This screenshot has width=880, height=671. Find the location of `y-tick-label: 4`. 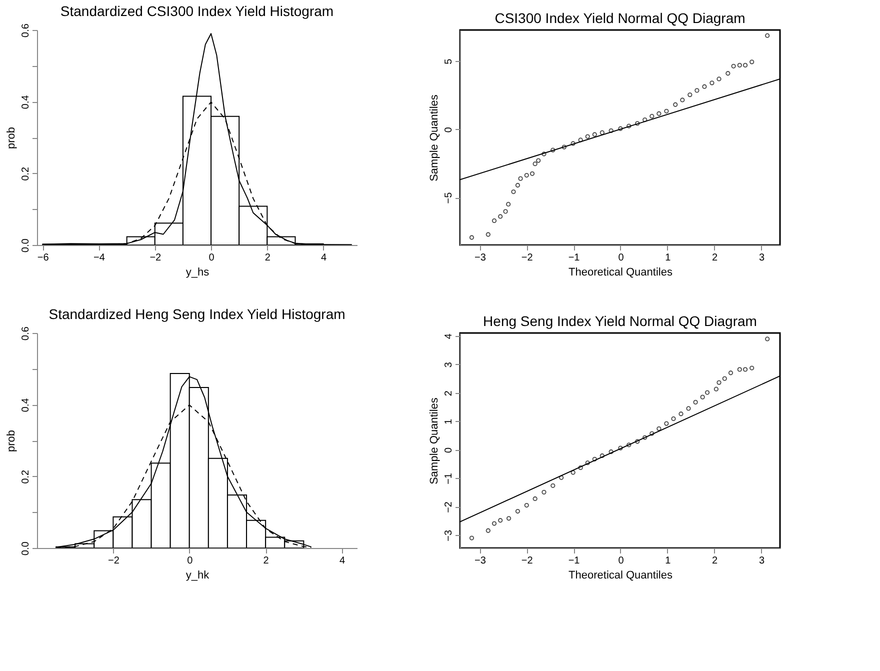

y-tick-label: 4 is located at coordinates (449, 336).